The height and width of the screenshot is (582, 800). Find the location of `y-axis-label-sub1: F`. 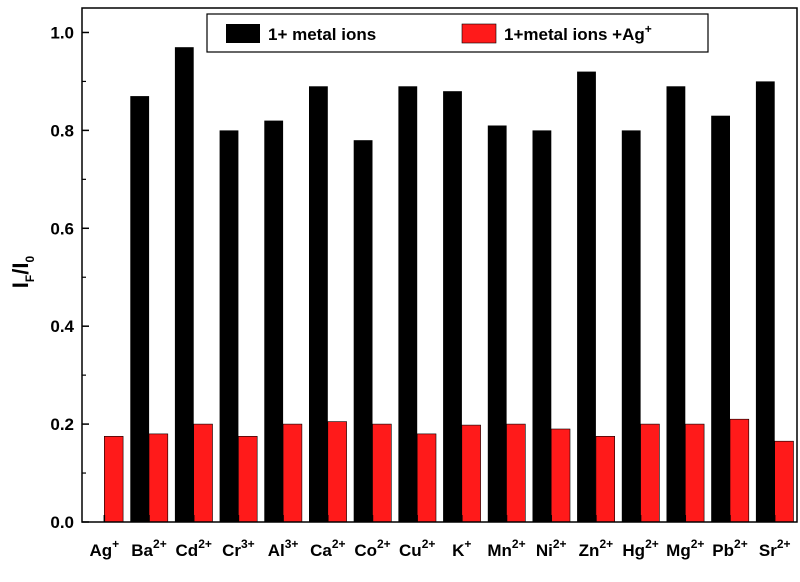

y-axis-label-sub1: F is located at coordinates (30, 278).